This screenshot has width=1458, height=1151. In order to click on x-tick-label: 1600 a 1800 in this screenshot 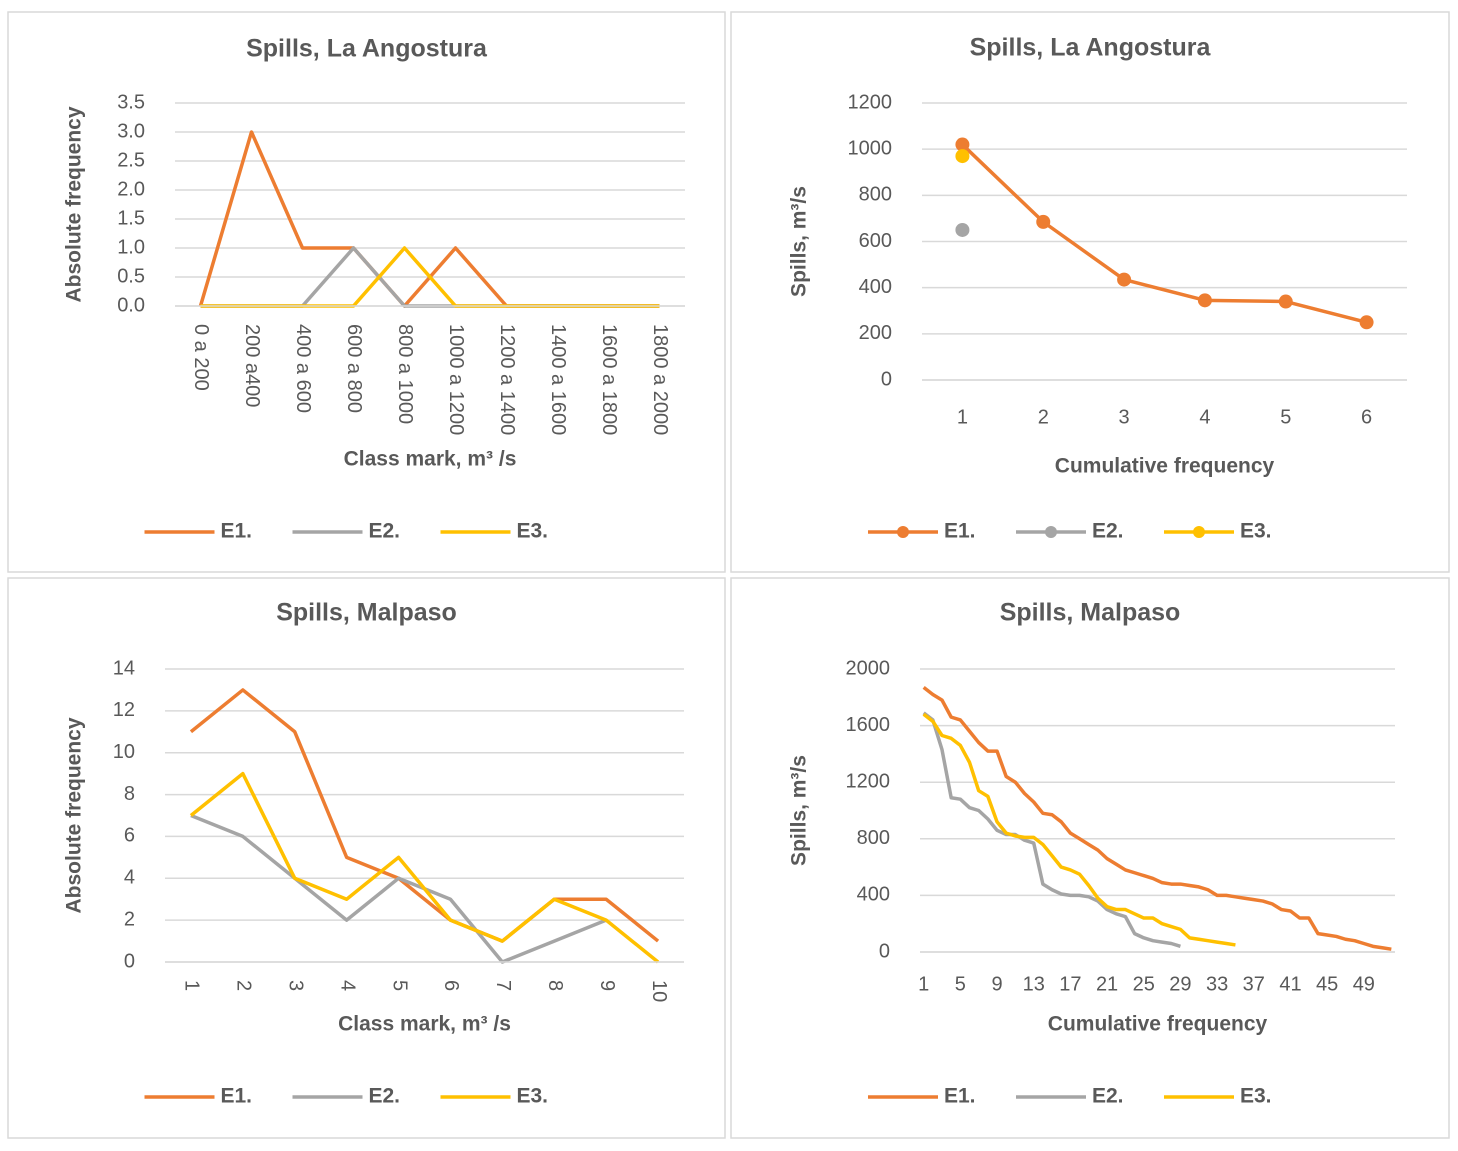, I will do `click(609, 379)`.